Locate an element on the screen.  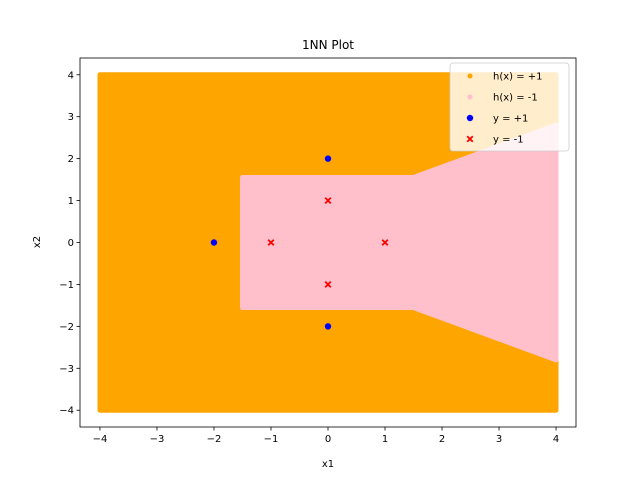
x-axis-label: x1 is located at coordinates (328, 464).